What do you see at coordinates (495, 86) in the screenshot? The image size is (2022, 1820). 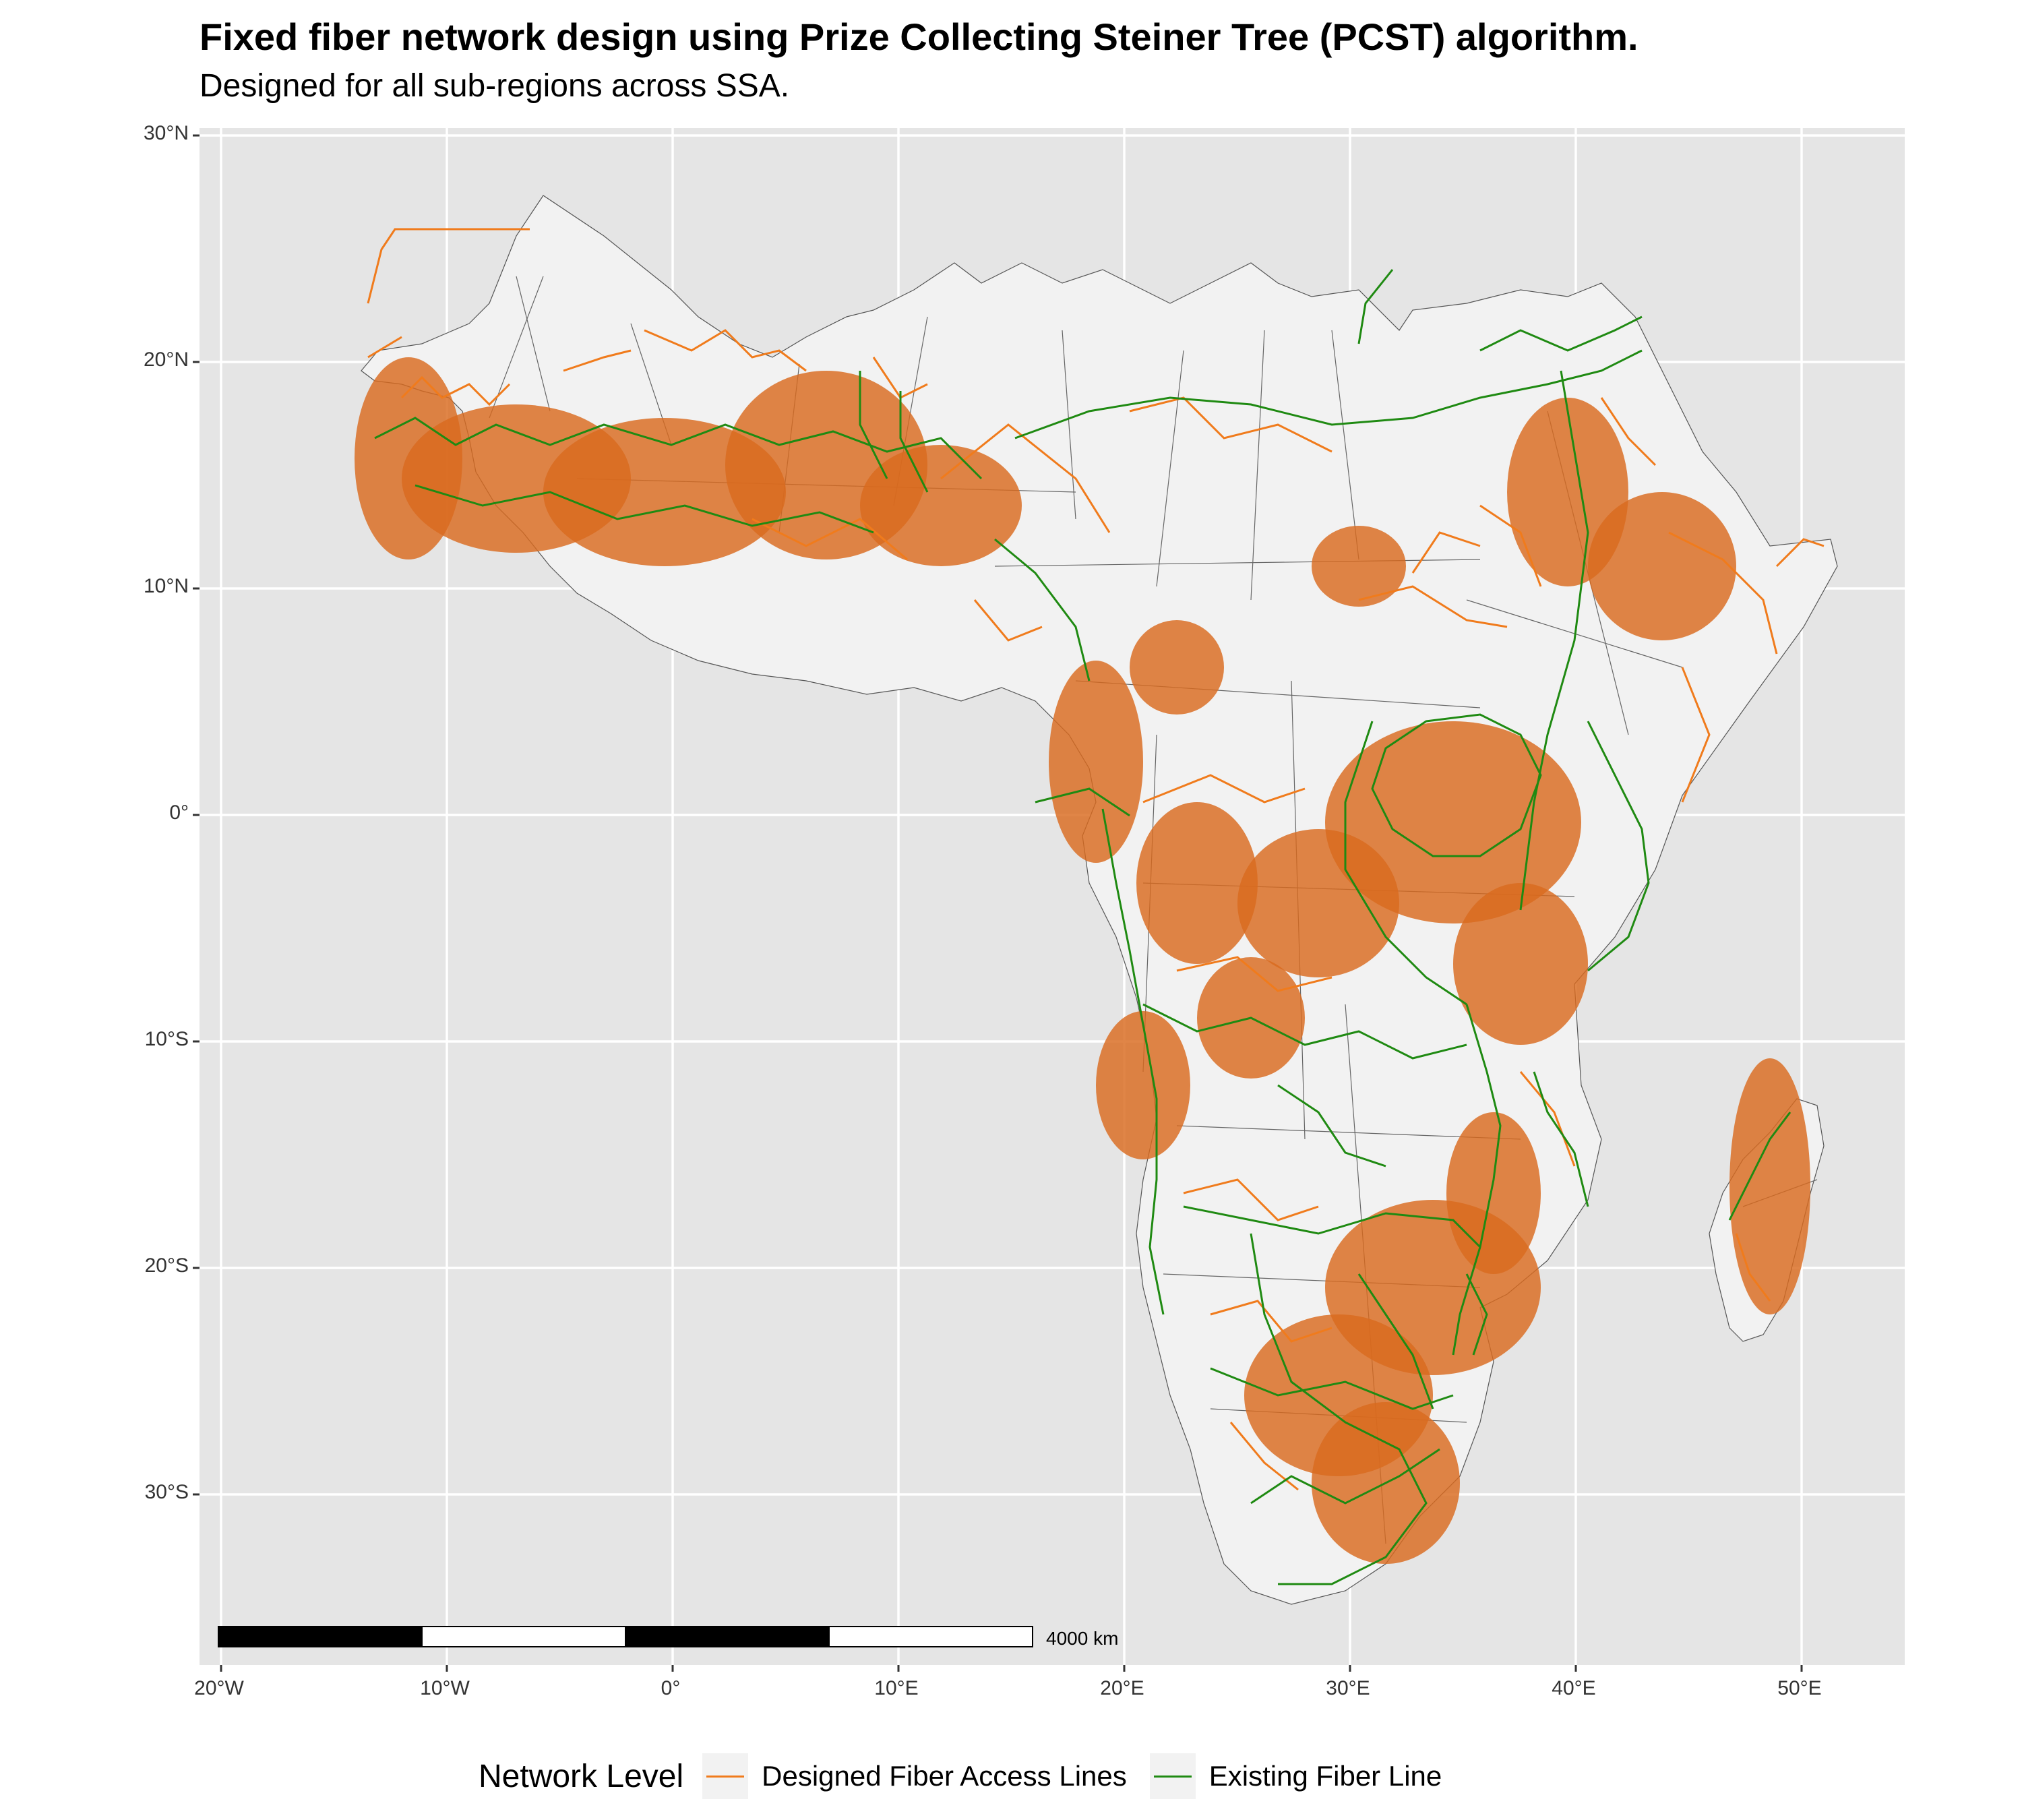 I see `map-subtitle: Designed for all sub-regions across SSA.` at bounding box center [495, 86].